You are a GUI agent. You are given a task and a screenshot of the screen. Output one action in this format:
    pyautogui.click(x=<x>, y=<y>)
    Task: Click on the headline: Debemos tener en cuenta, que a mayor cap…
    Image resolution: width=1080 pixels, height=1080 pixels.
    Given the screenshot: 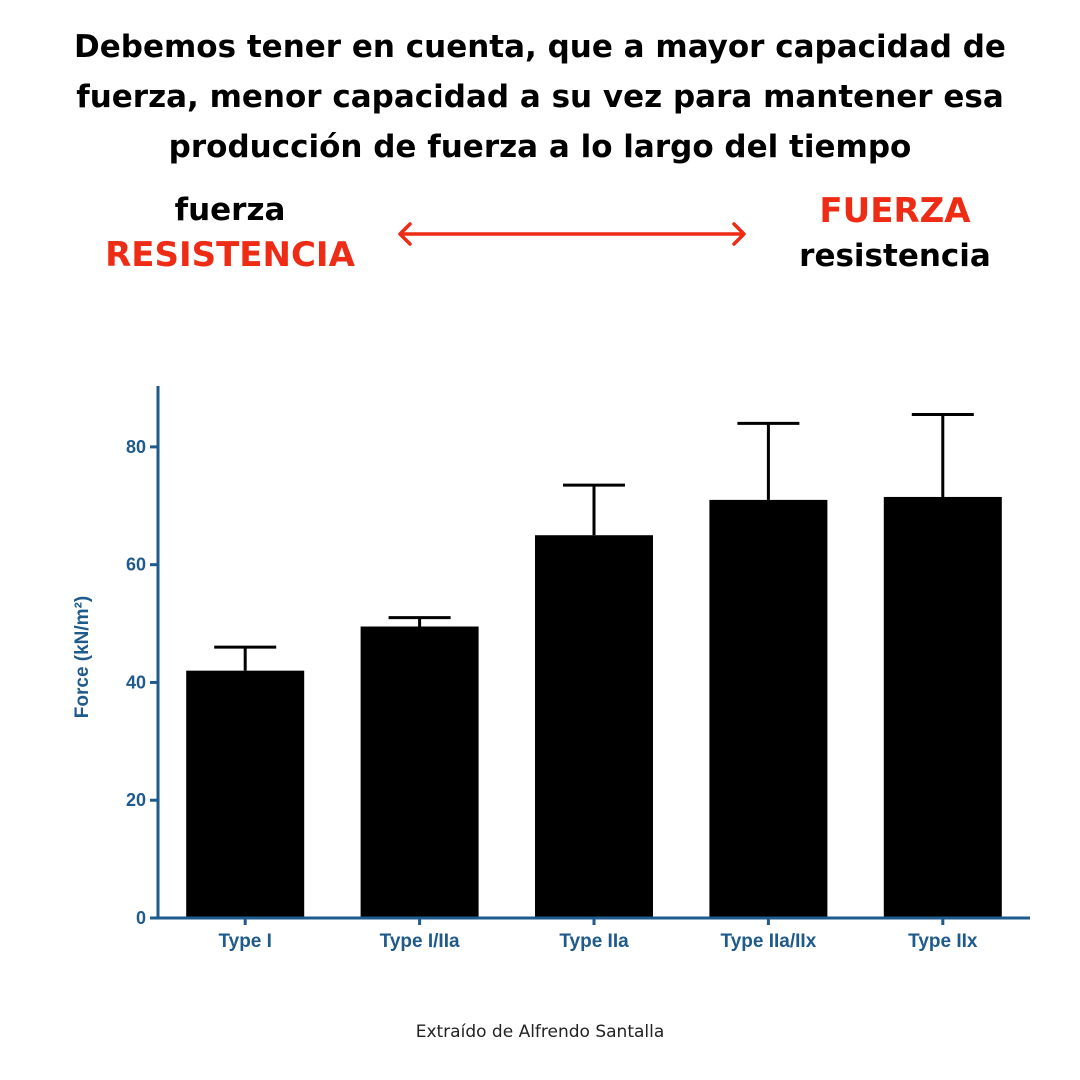 What is the action you would take?
    pyautogui.click(x=540, y=97)
    